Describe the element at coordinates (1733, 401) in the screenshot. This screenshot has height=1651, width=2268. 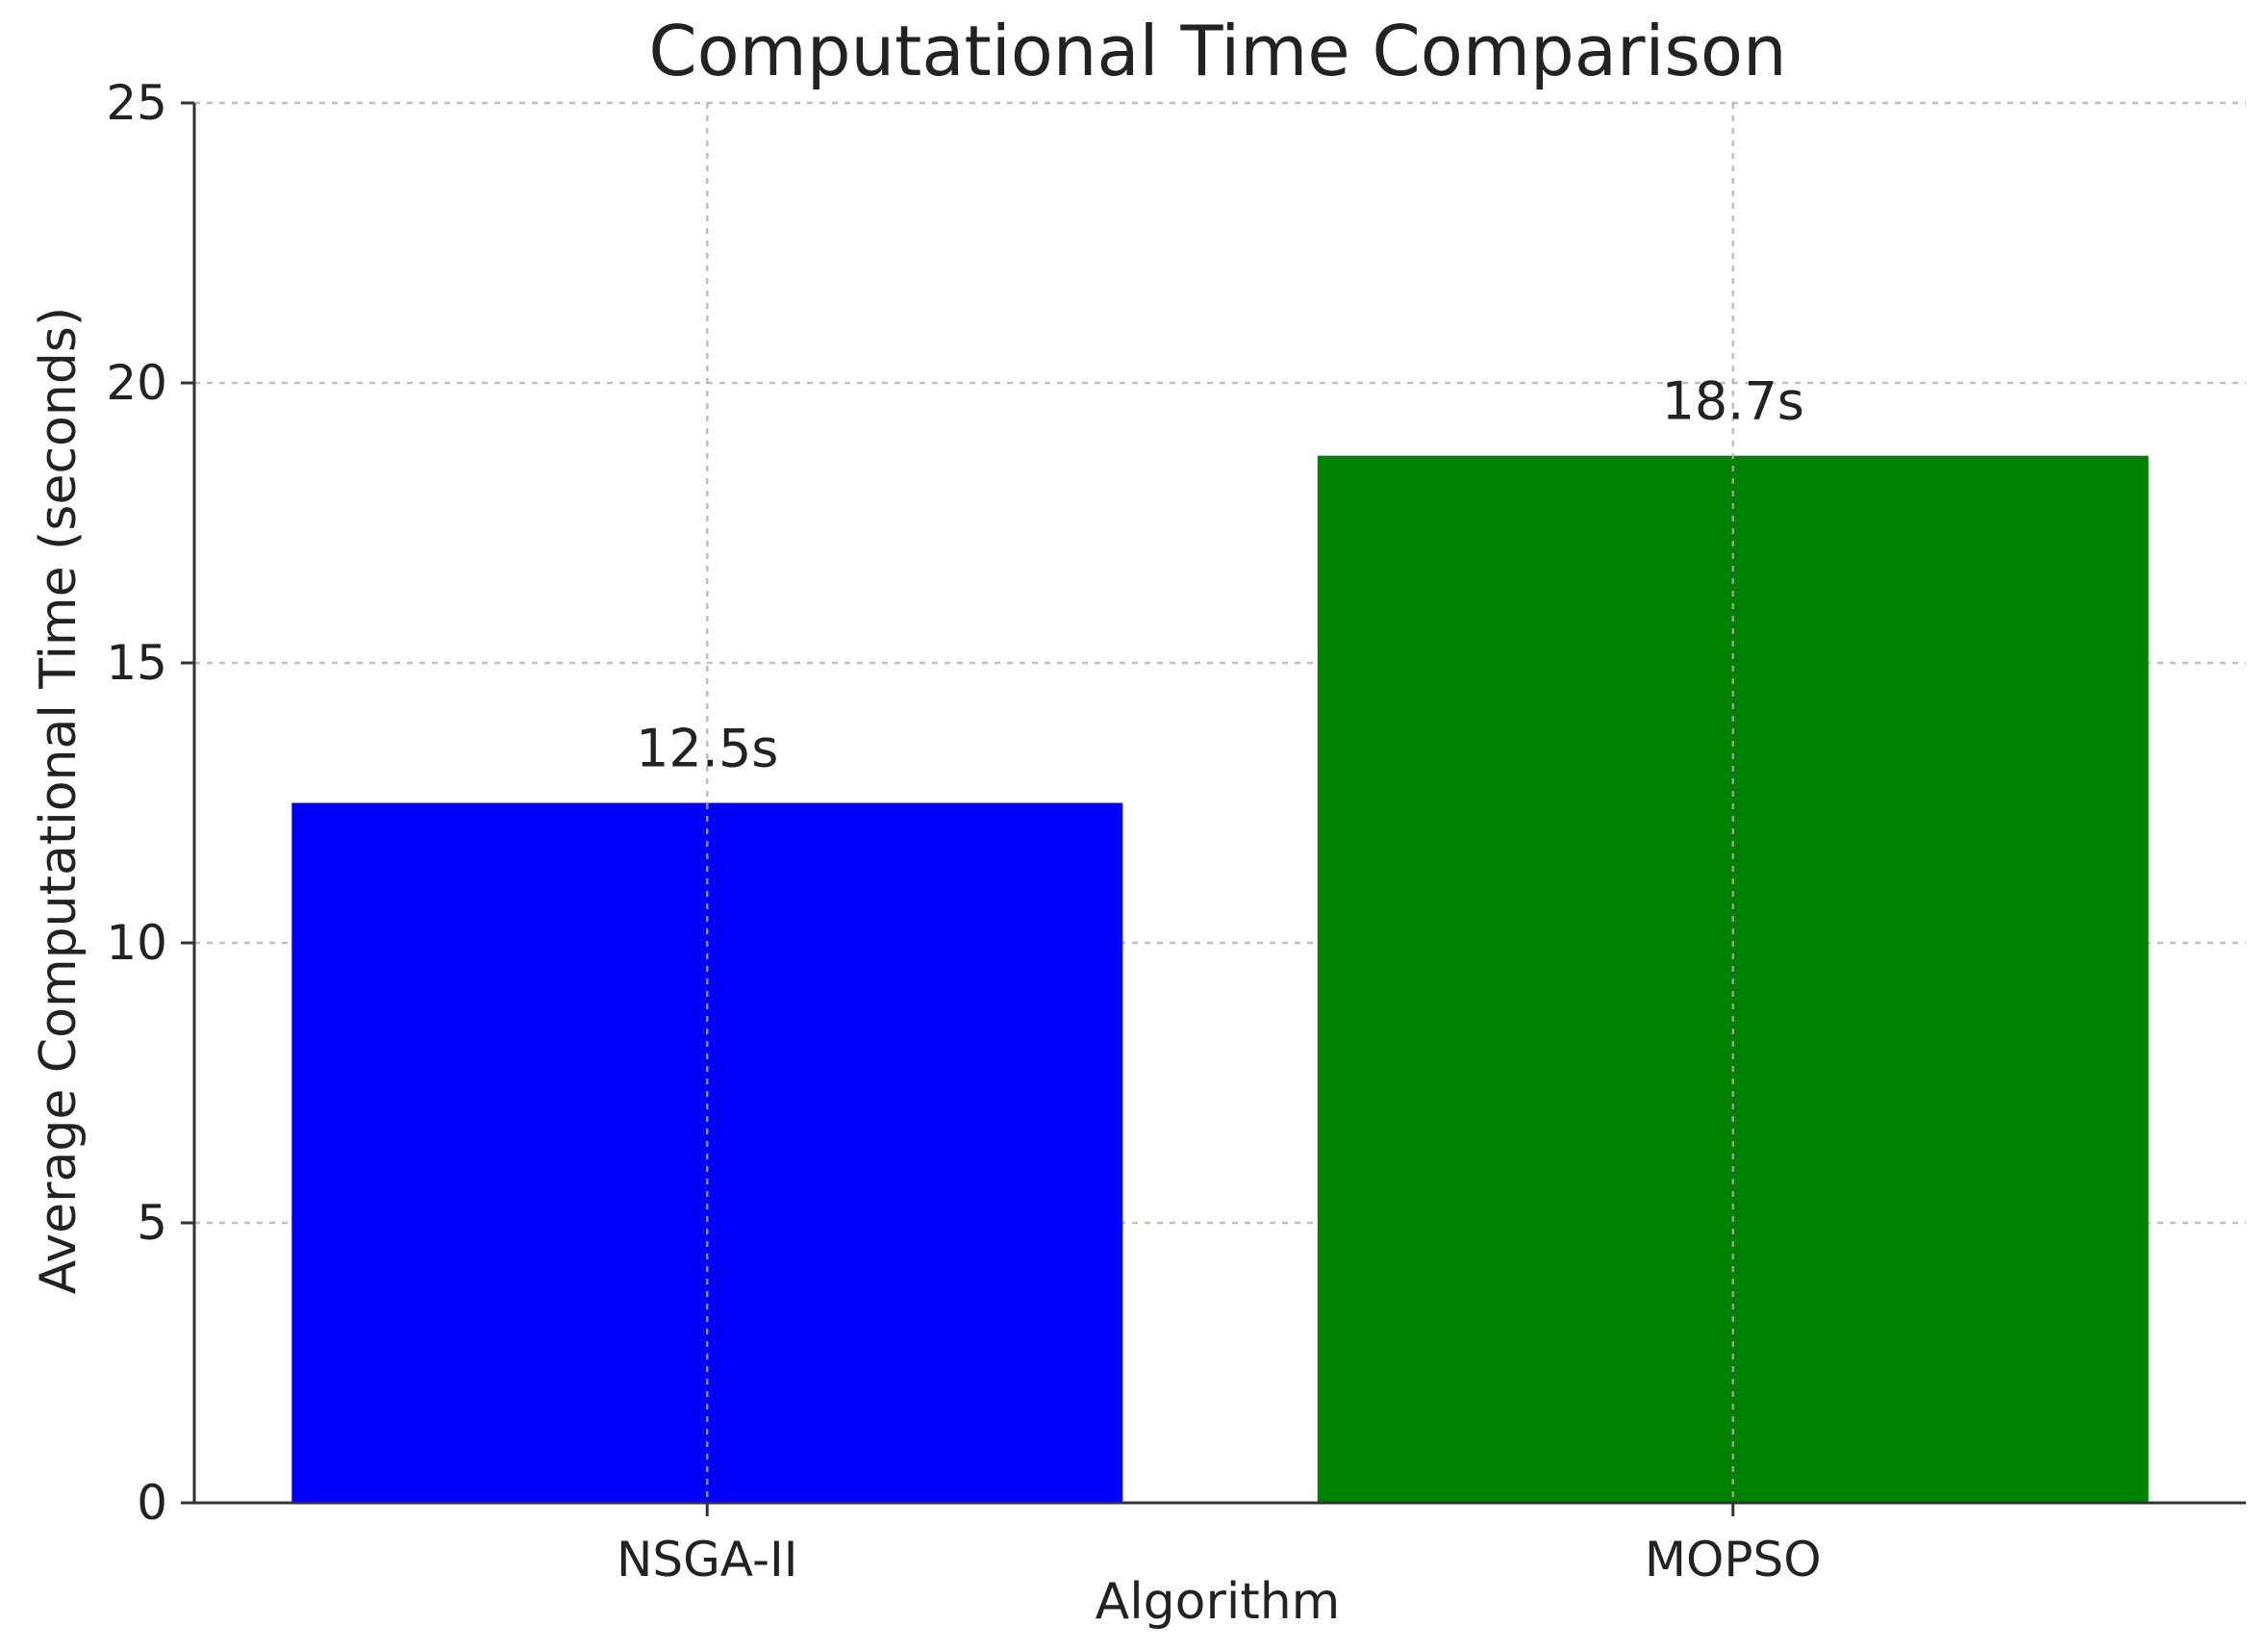
I see `data-label: 18.7s` at that location.